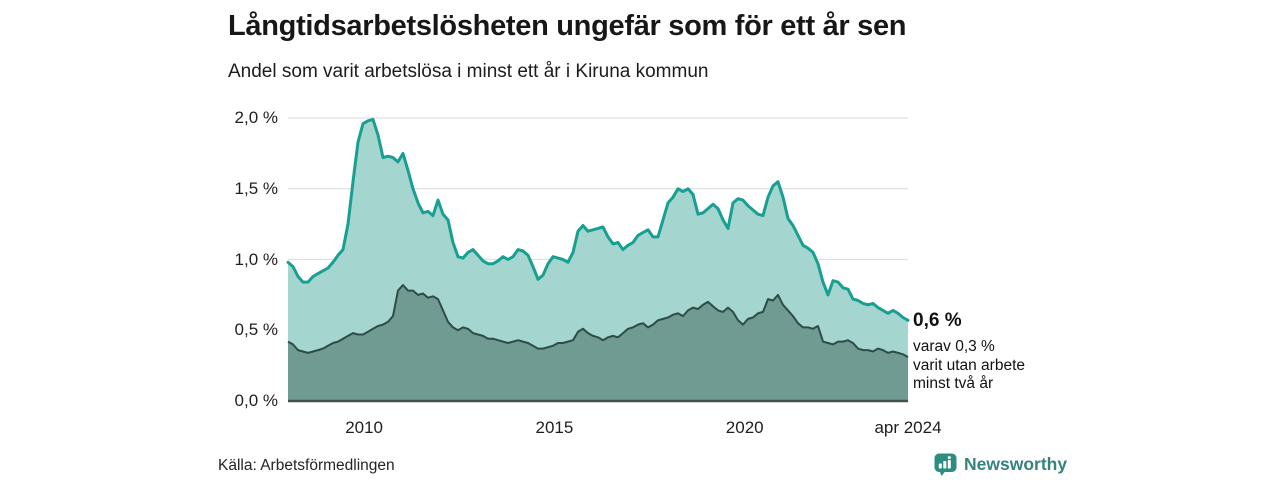  Describe the element at coordinates (256, 117) in the screenshot. I see `y-tick-label: 2,0 %` at that location.